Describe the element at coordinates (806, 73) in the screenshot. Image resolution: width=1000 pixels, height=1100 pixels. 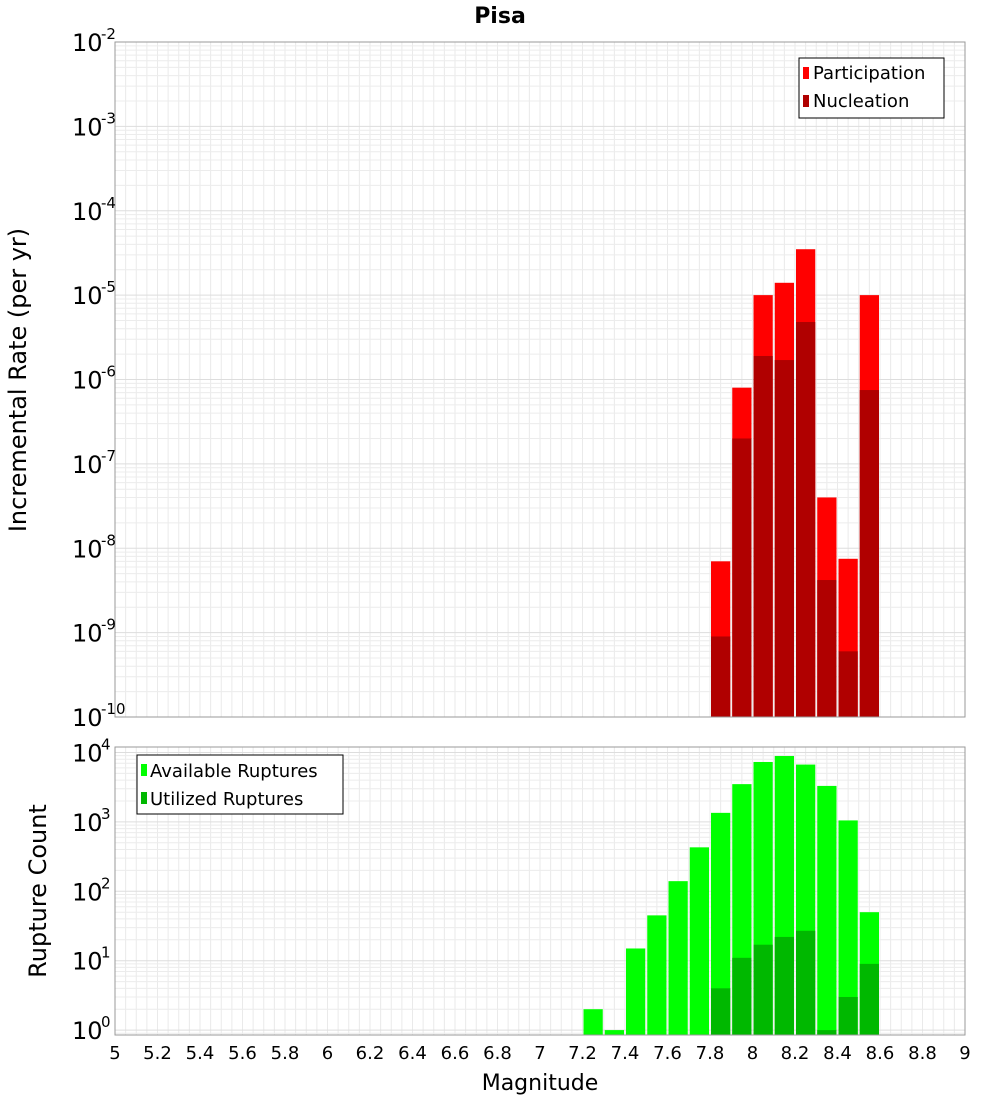
I see `legend-swatch-participation` at that location.